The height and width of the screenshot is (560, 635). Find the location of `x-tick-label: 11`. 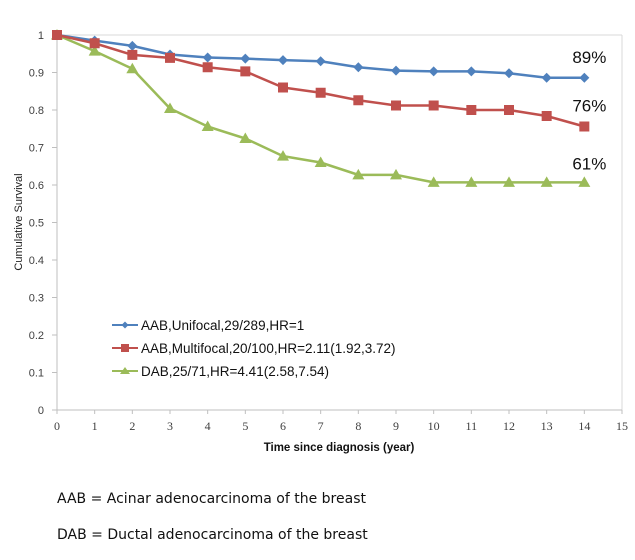

x-tick-label: 11 is located at coordinates (472, 426).